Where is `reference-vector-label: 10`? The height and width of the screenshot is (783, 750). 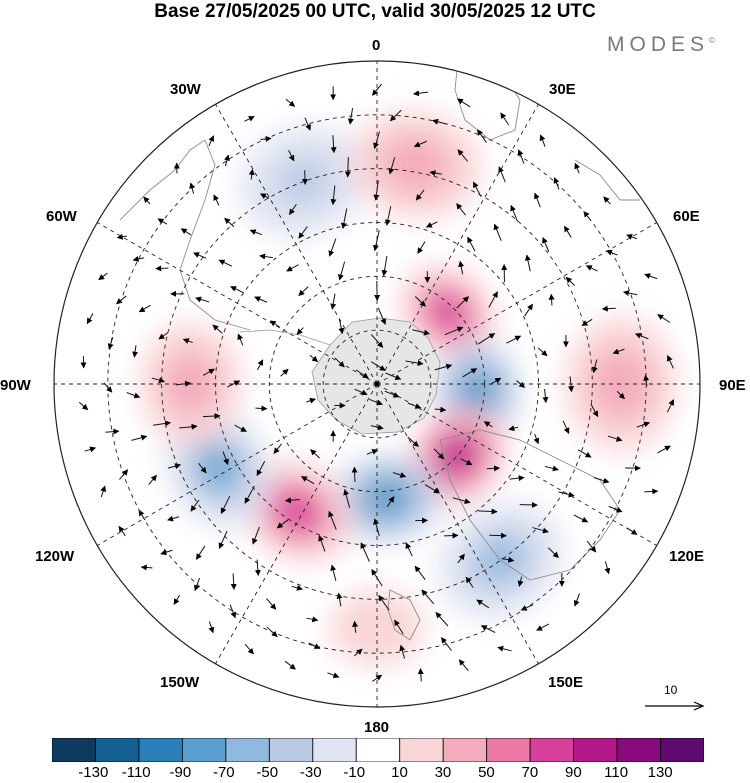
reference-vector-label: 10 is located at coordinates (671, 690).